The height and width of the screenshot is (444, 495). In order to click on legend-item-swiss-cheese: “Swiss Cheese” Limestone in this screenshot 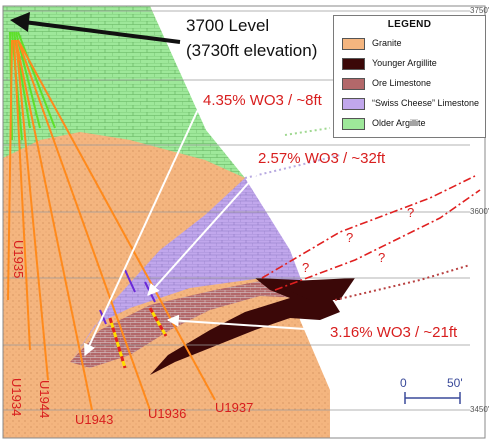, I will do `click(412, 104)`.